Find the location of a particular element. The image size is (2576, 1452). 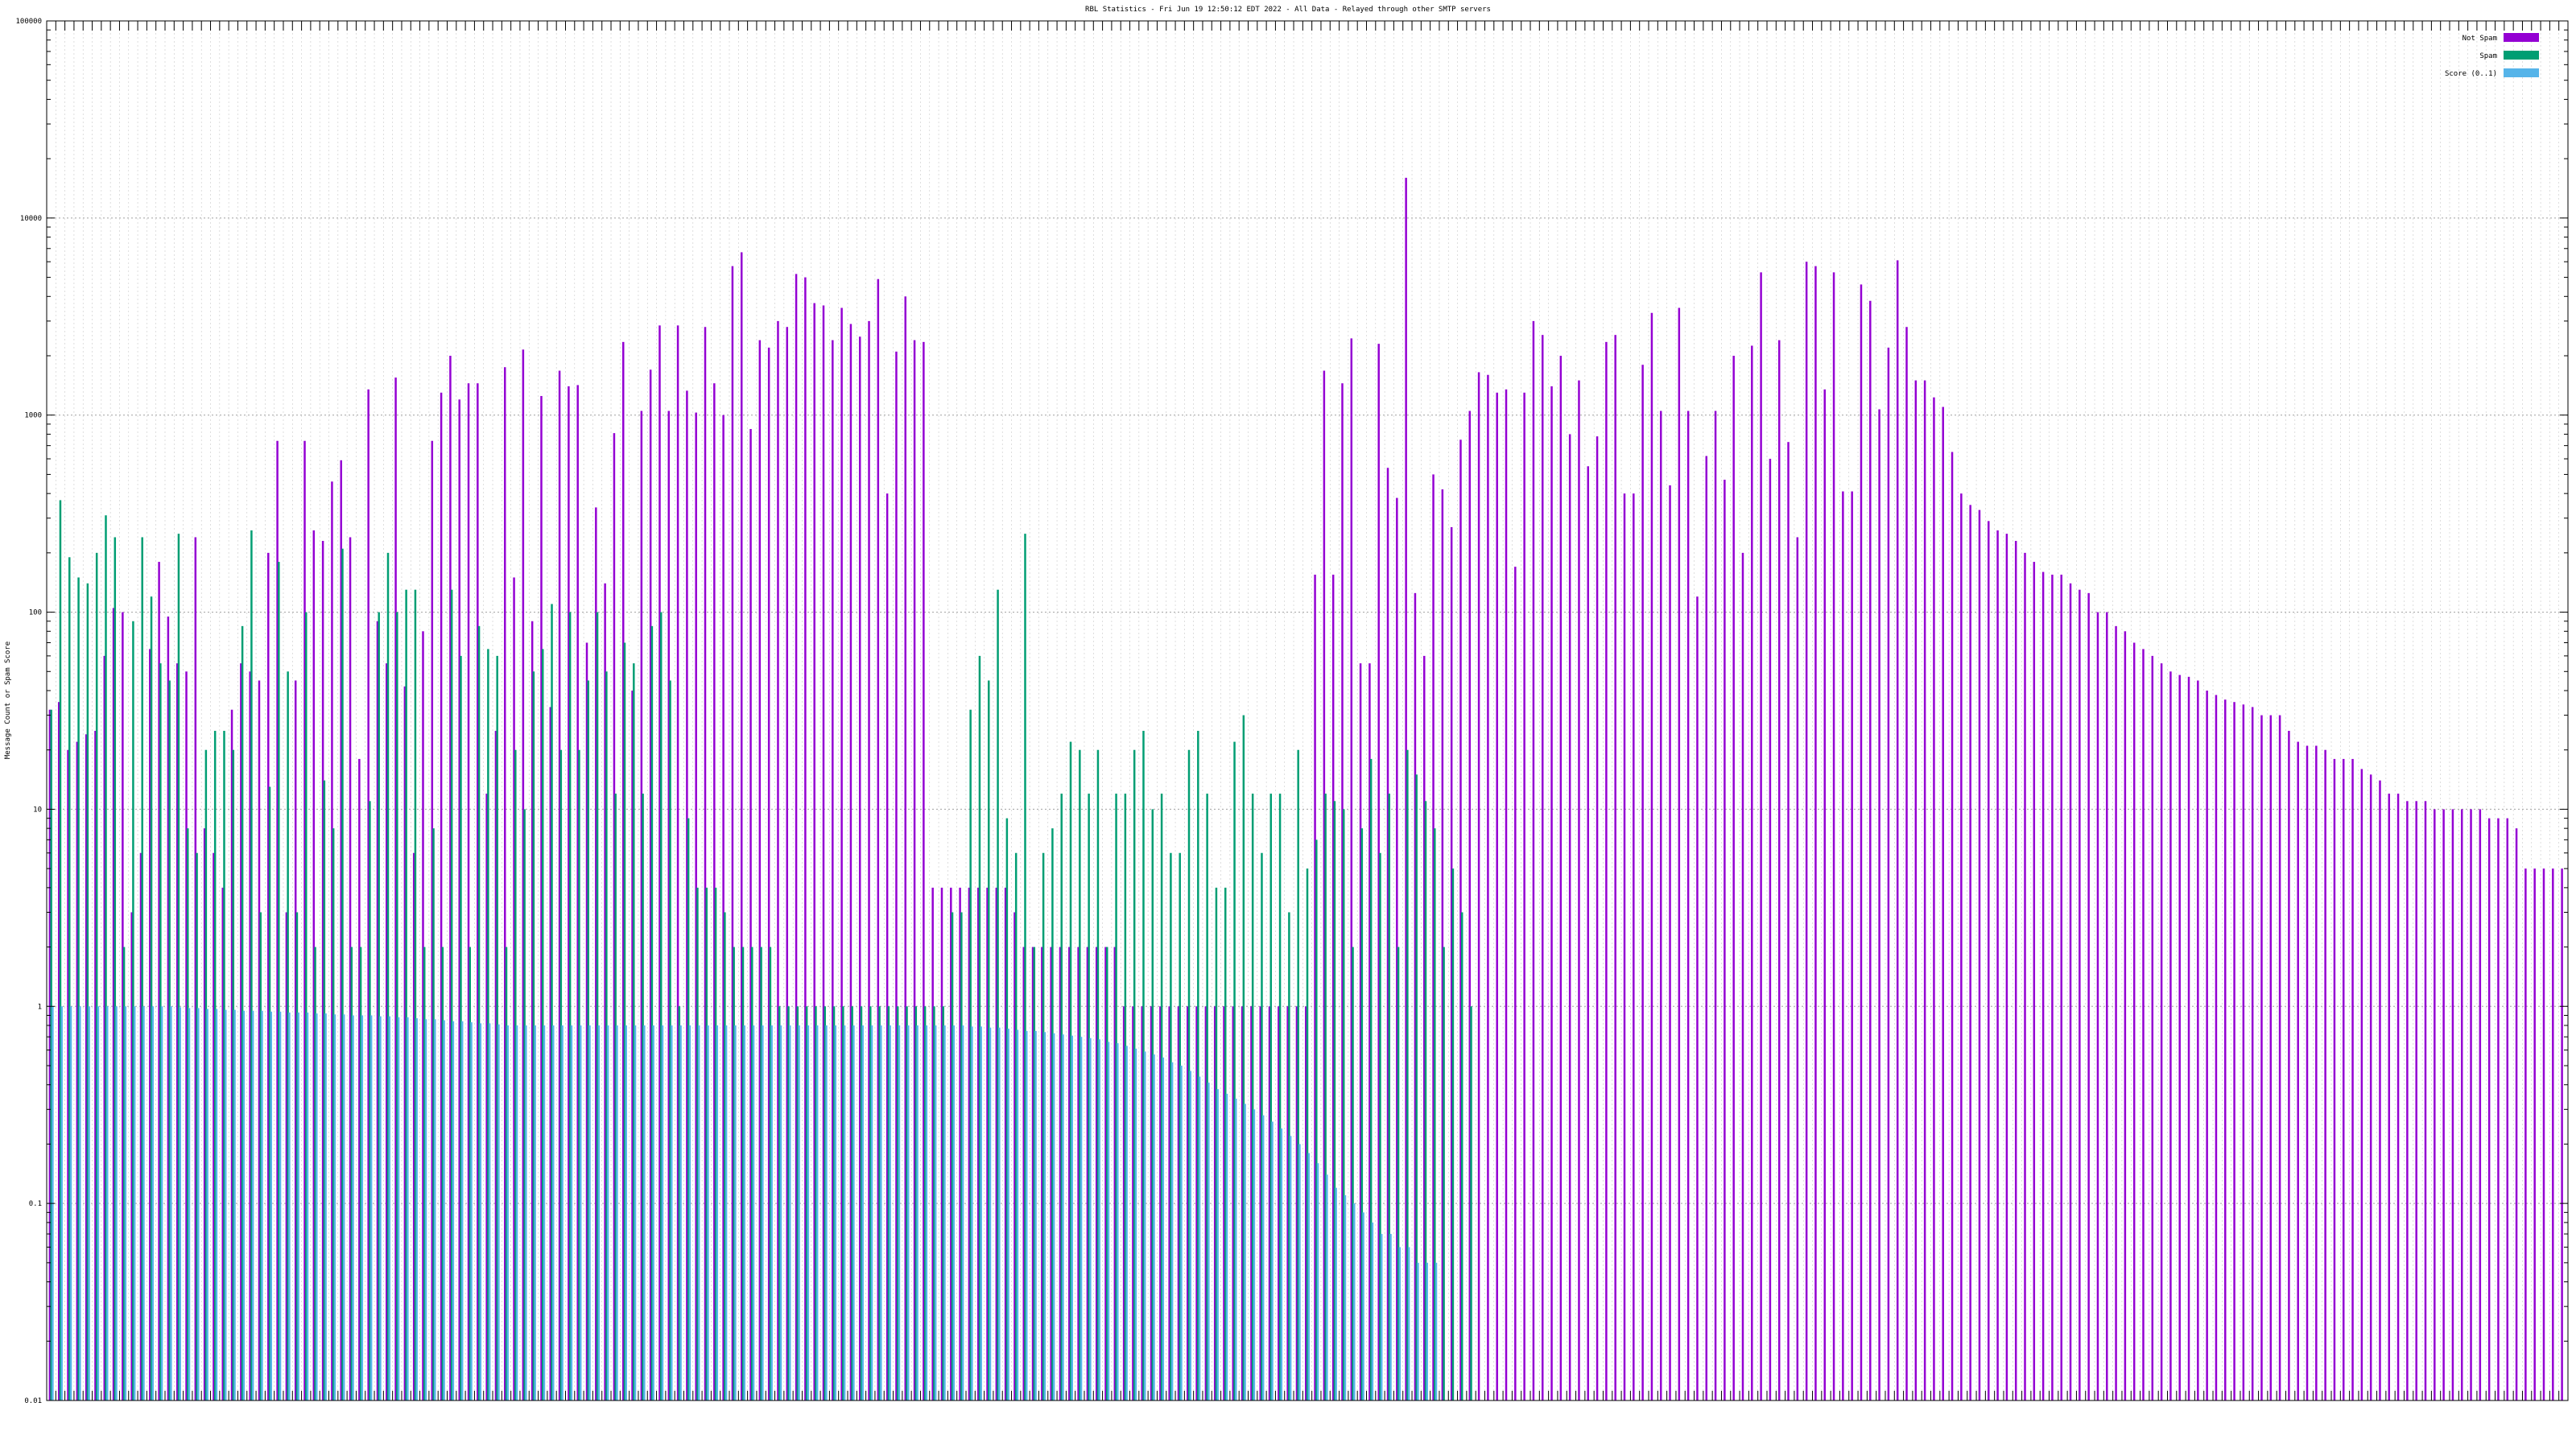

y-tick-label: 10 is located at coordinates (37, 810).